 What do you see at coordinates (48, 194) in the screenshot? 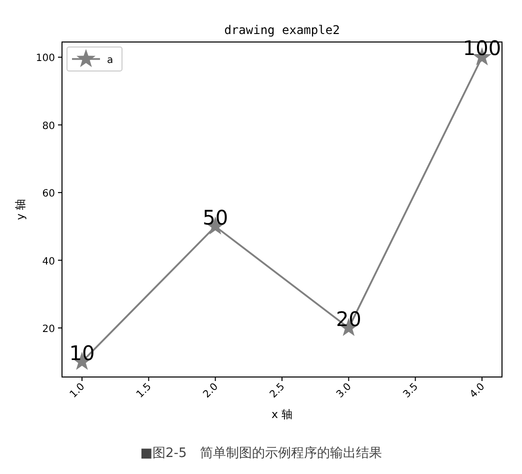
I see `y-tick-label: 60` at bounding box center [48, 194].